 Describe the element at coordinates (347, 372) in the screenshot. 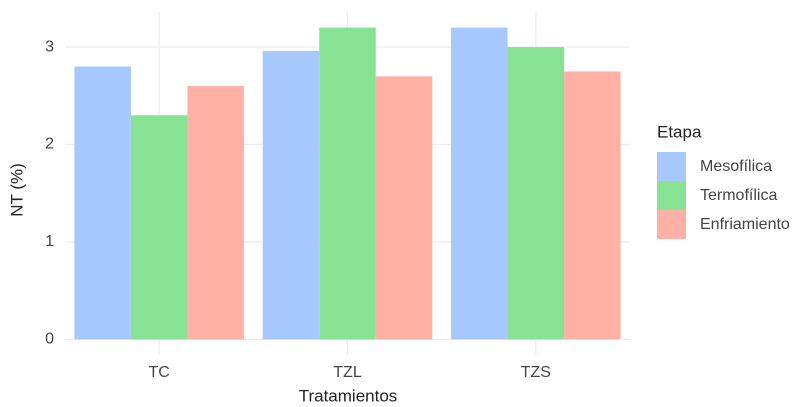

I see `x-tick-label: TZL` at that location.